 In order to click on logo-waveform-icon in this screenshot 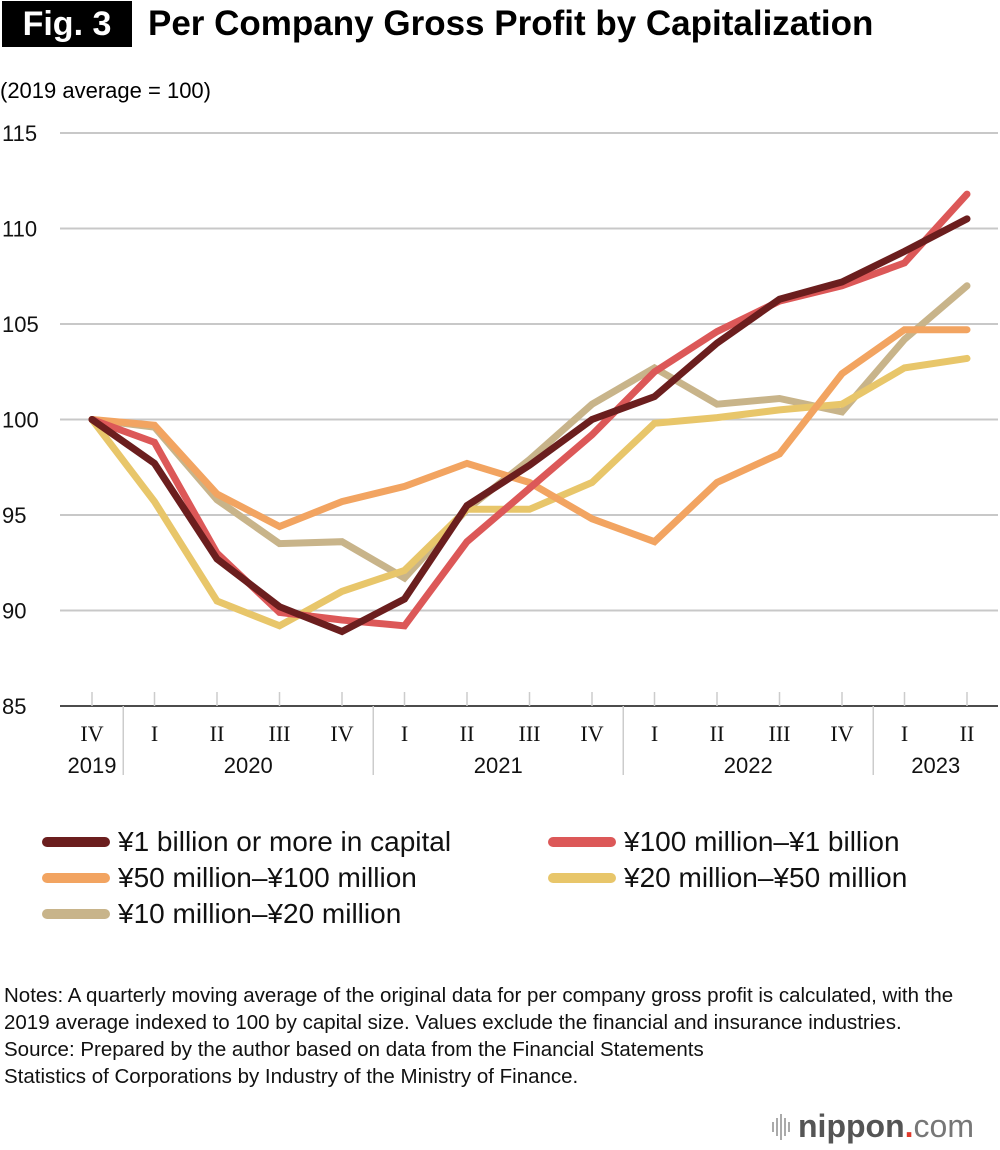, I will do `click(781, 1126)`.